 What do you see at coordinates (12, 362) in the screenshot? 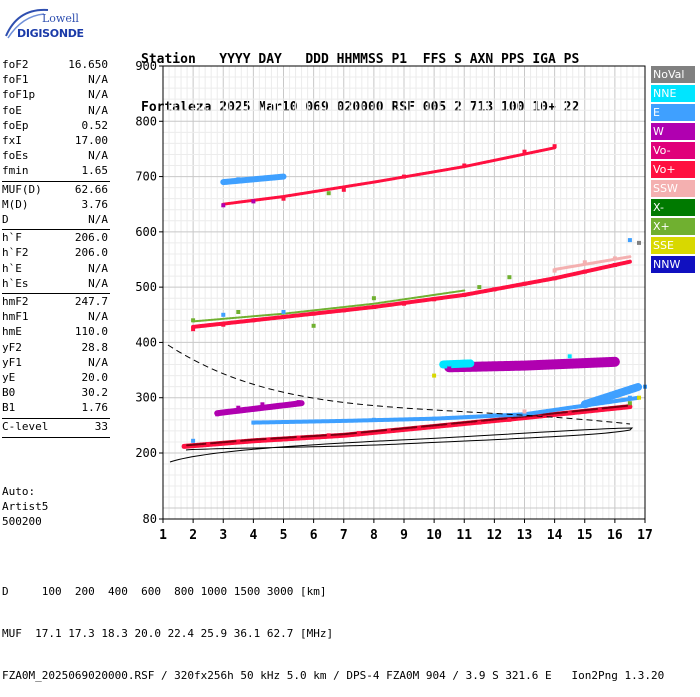
I see `param-name: yF1` at bounding box center [12, 362].